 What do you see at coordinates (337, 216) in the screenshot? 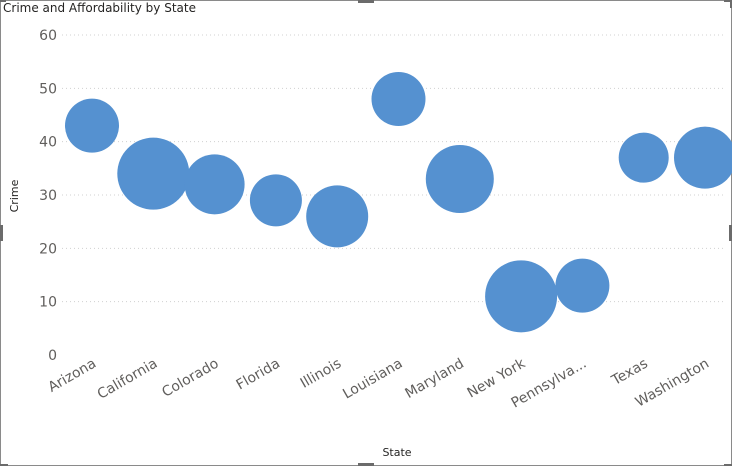
I see `bubble-illinois` at bounding box center [337, 216].